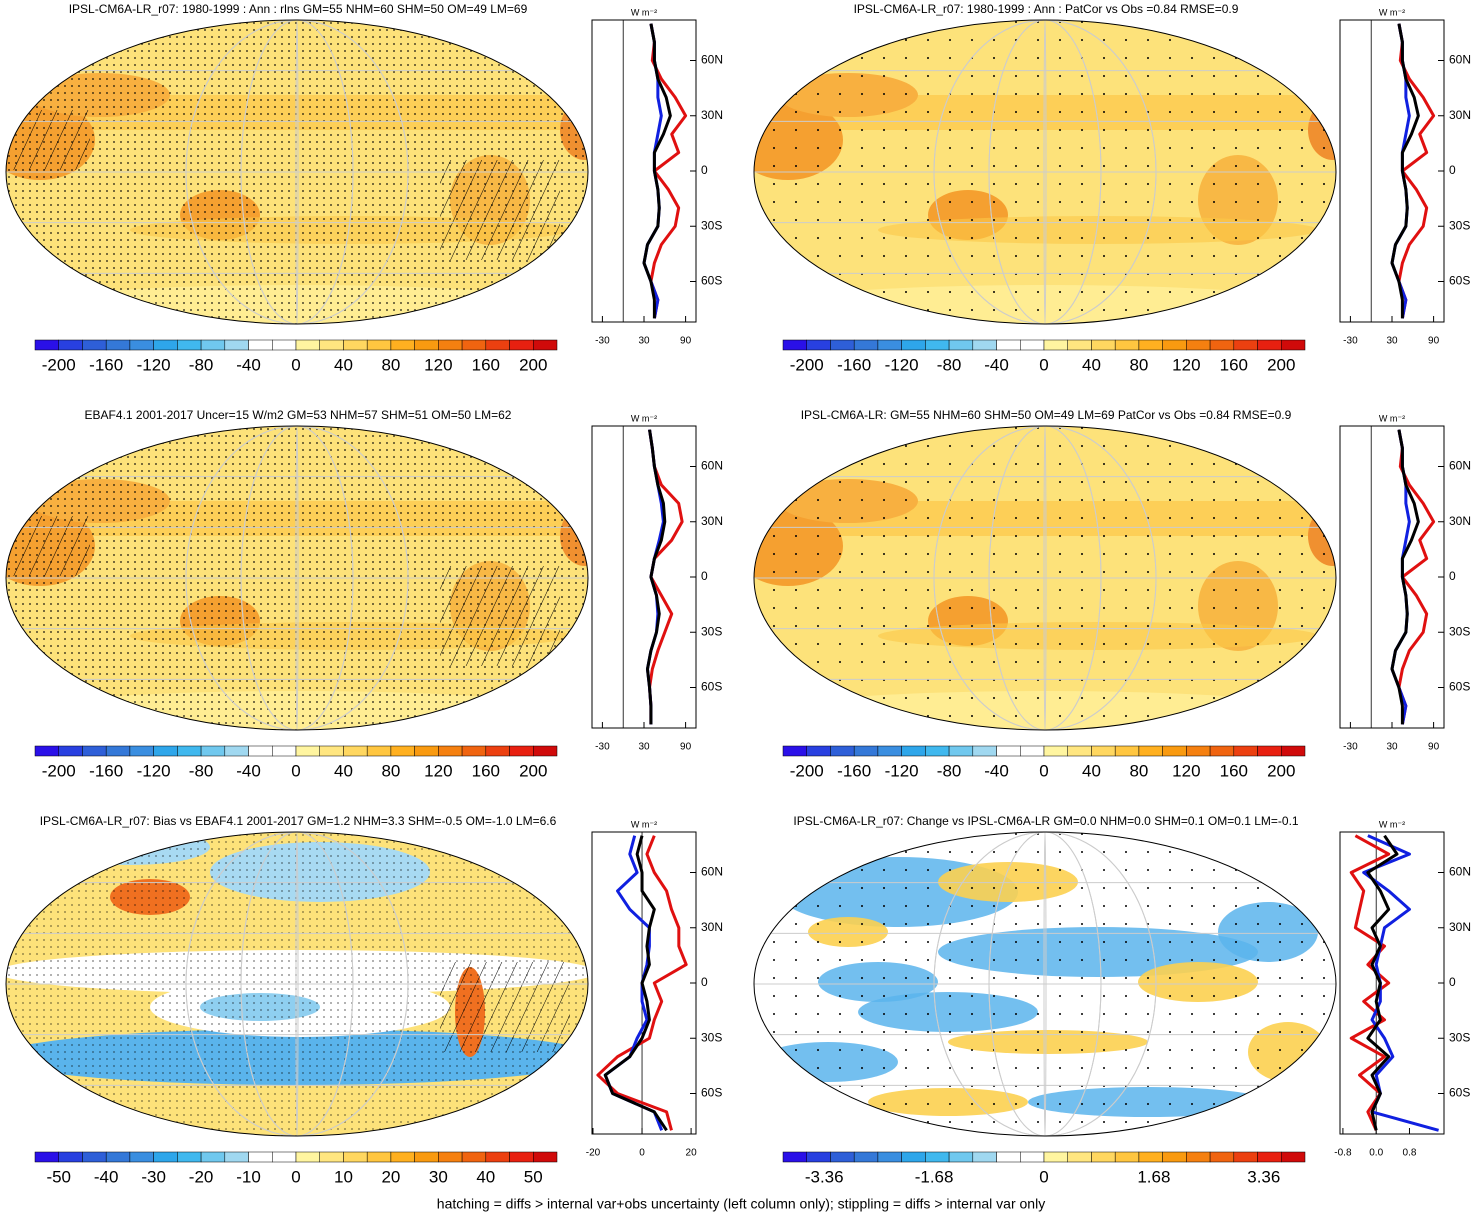 This screenshot has width=1483, height=1220. What do you see at coordinates (154, 364) in the screenshot?
I see `colorbar-label: -120` at bounding box center [154, 364].